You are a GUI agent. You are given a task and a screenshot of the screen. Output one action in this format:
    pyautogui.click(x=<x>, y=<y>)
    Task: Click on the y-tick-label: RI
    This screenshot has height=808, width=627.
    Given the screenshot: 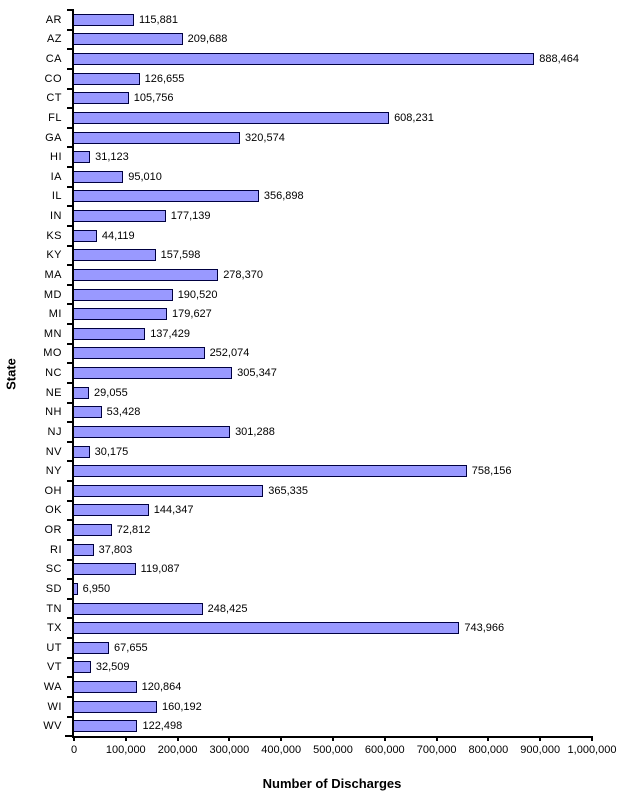 What is the action you would take?
    pyautogui.click(x=56, y=549)
    